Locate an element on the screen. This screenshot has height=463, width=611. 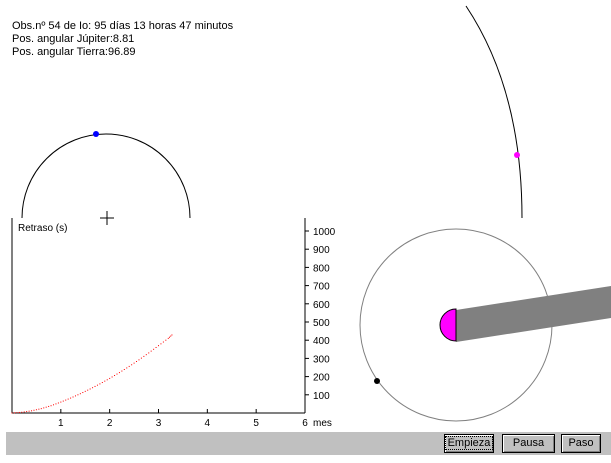
jupiter-shadow is located at coordinates (533, 314).